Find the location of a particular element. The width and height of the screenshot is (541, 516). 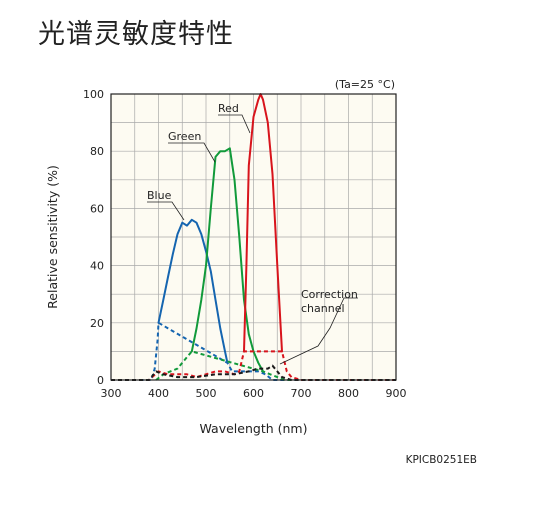

x-tick-label: 900 is located at coordinates (396, 393).